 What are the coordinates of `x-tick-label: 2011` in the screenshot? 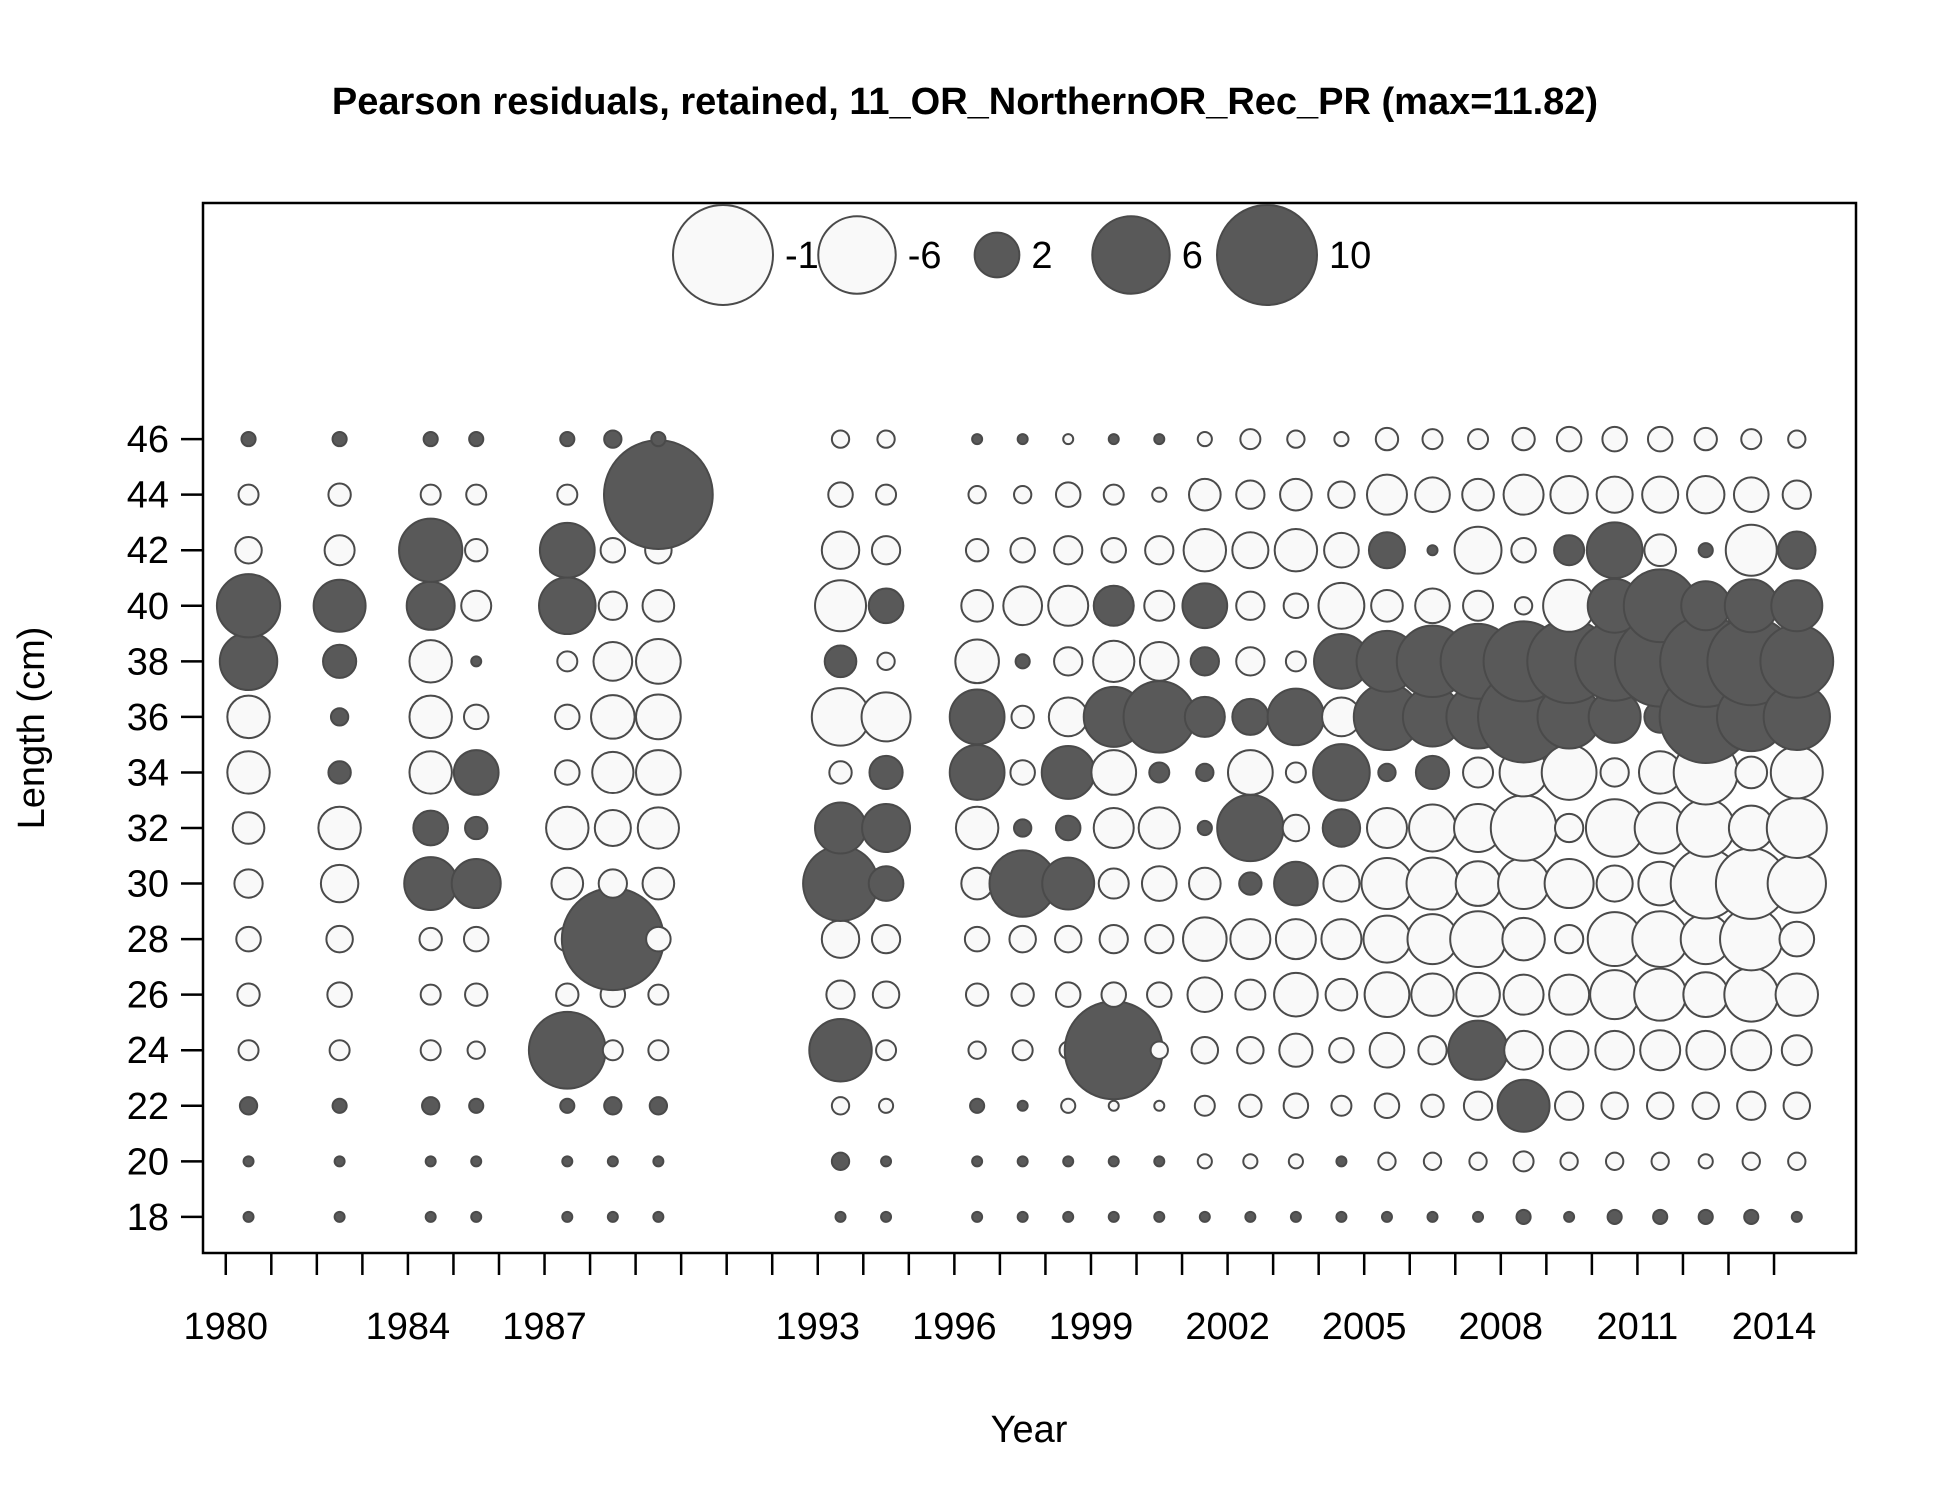 It's located at (1638, 1327).